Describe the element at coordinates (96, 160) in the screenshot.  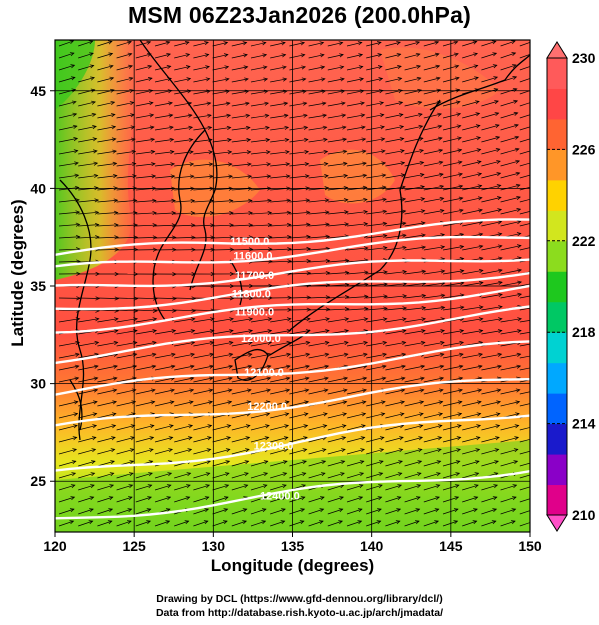
I see `cold-region-west` at that location.